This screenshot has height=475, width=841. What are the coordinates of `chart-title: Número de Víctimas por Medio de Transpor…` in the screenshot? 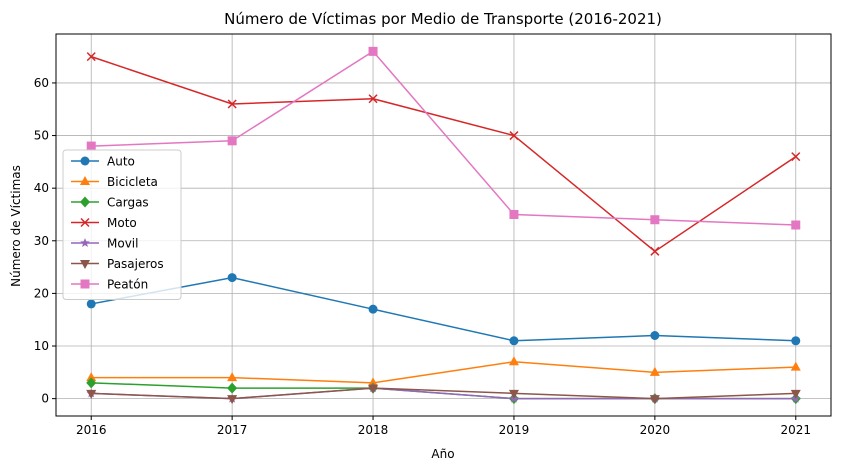 It's located at (443, 19).